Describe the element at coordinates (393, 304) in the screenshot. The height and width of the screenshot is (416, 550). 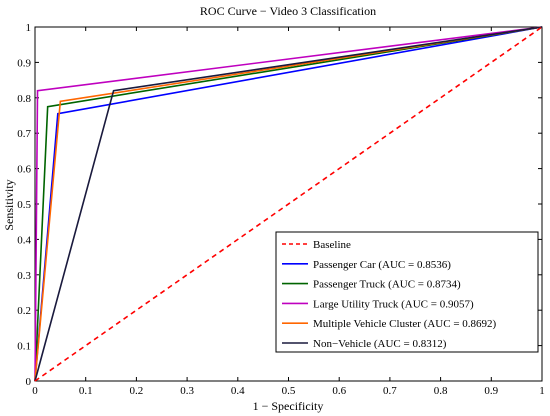
I see `legend-label: Large Utility Truck (AUC = 0.9057)` at that location.